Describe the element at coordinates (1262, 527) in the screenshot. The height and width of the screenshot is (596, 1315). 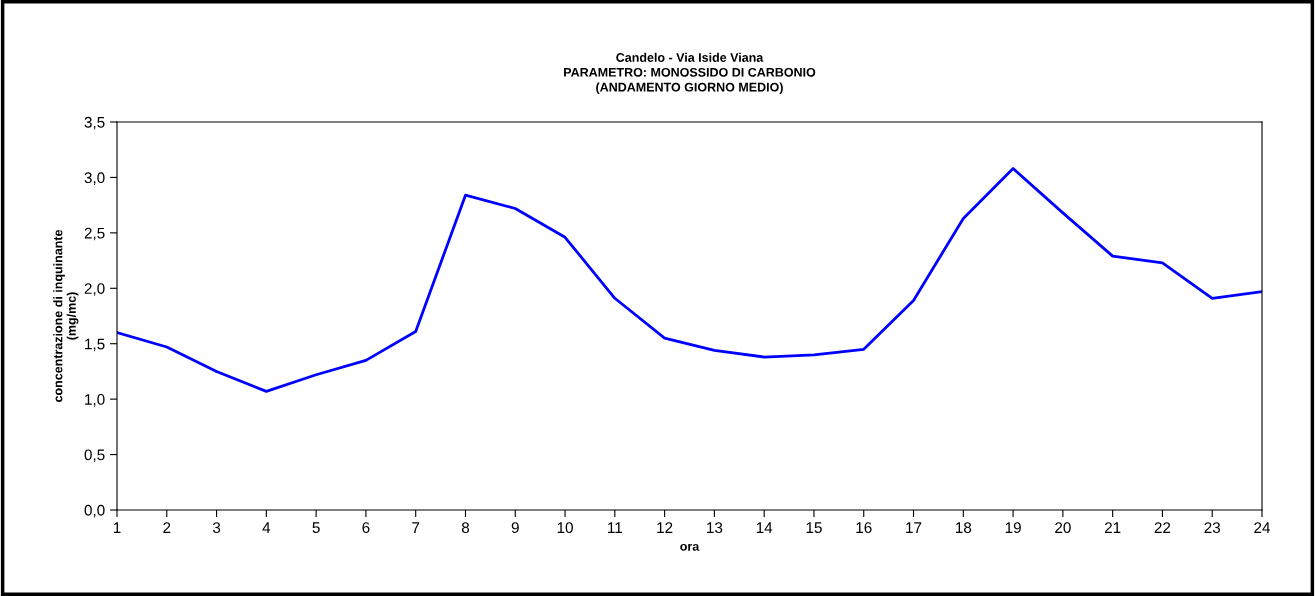
I see `x-tick-label: 24` at that location.